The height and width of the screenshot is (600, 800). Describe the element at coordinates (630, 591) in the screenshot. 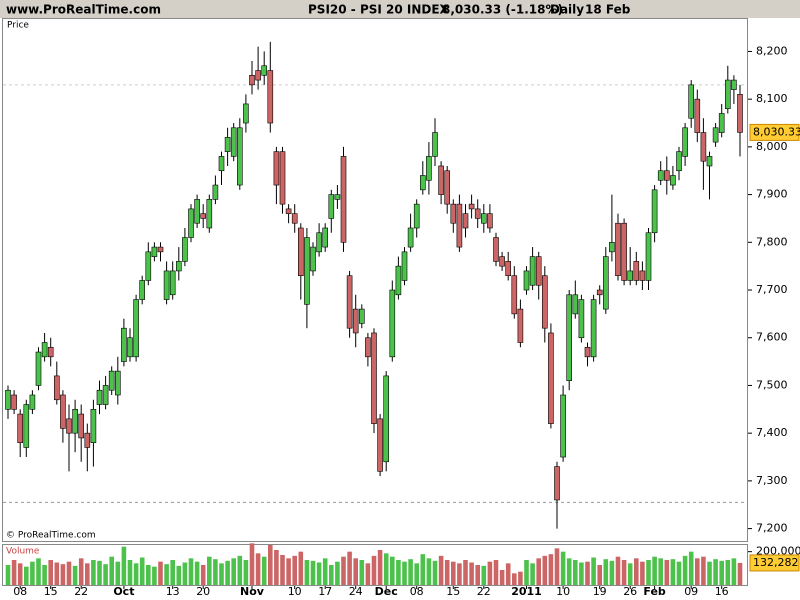

I see `x-tick-label: 26` at that location.